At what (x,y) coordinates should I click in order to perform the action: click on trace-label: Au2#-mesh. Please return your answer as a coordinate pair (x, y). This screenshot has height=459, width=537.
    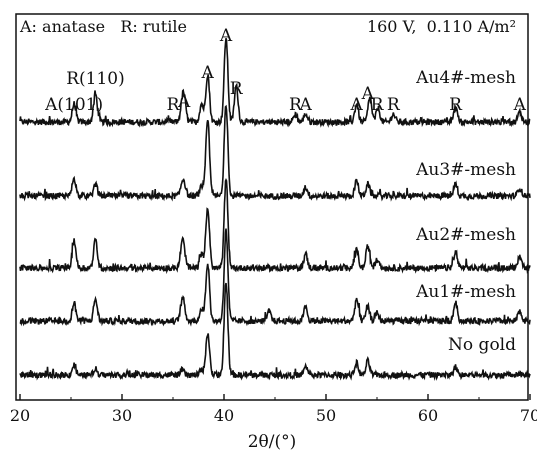
    Looking at the image, I should click on (465, 235).